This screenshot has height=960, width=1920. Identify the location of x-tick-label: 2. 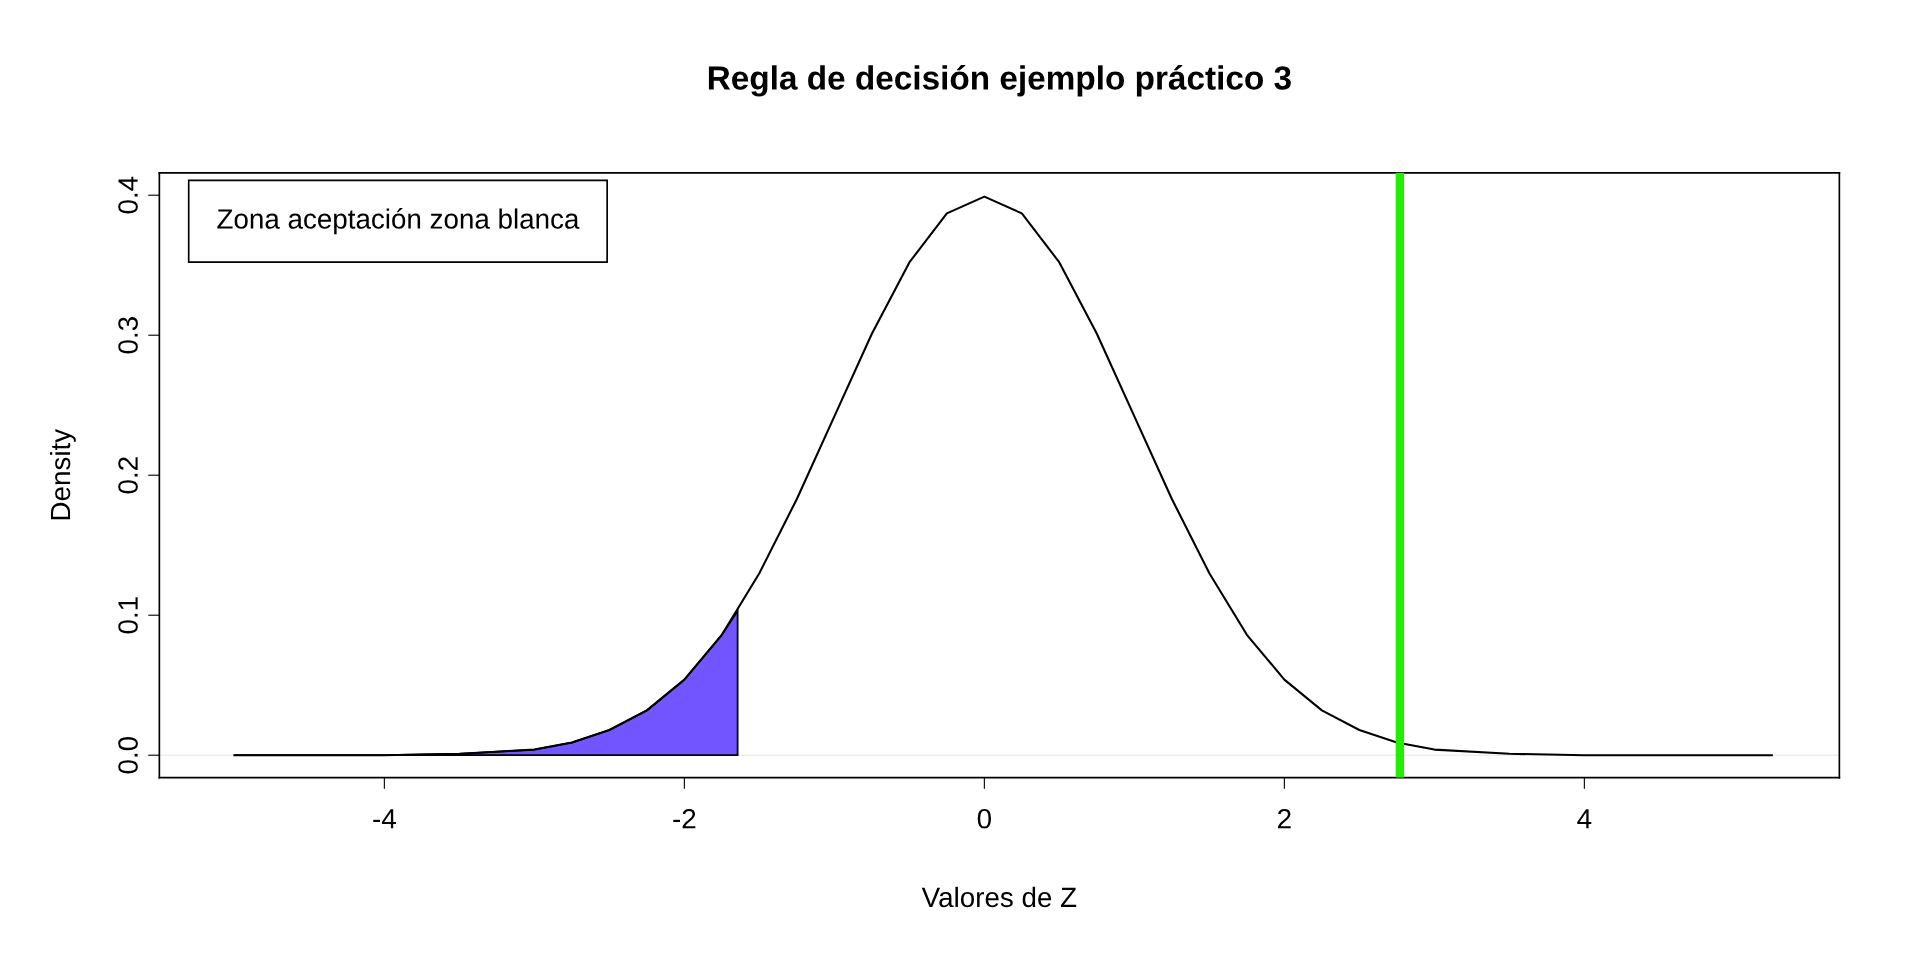
(1284, 818).